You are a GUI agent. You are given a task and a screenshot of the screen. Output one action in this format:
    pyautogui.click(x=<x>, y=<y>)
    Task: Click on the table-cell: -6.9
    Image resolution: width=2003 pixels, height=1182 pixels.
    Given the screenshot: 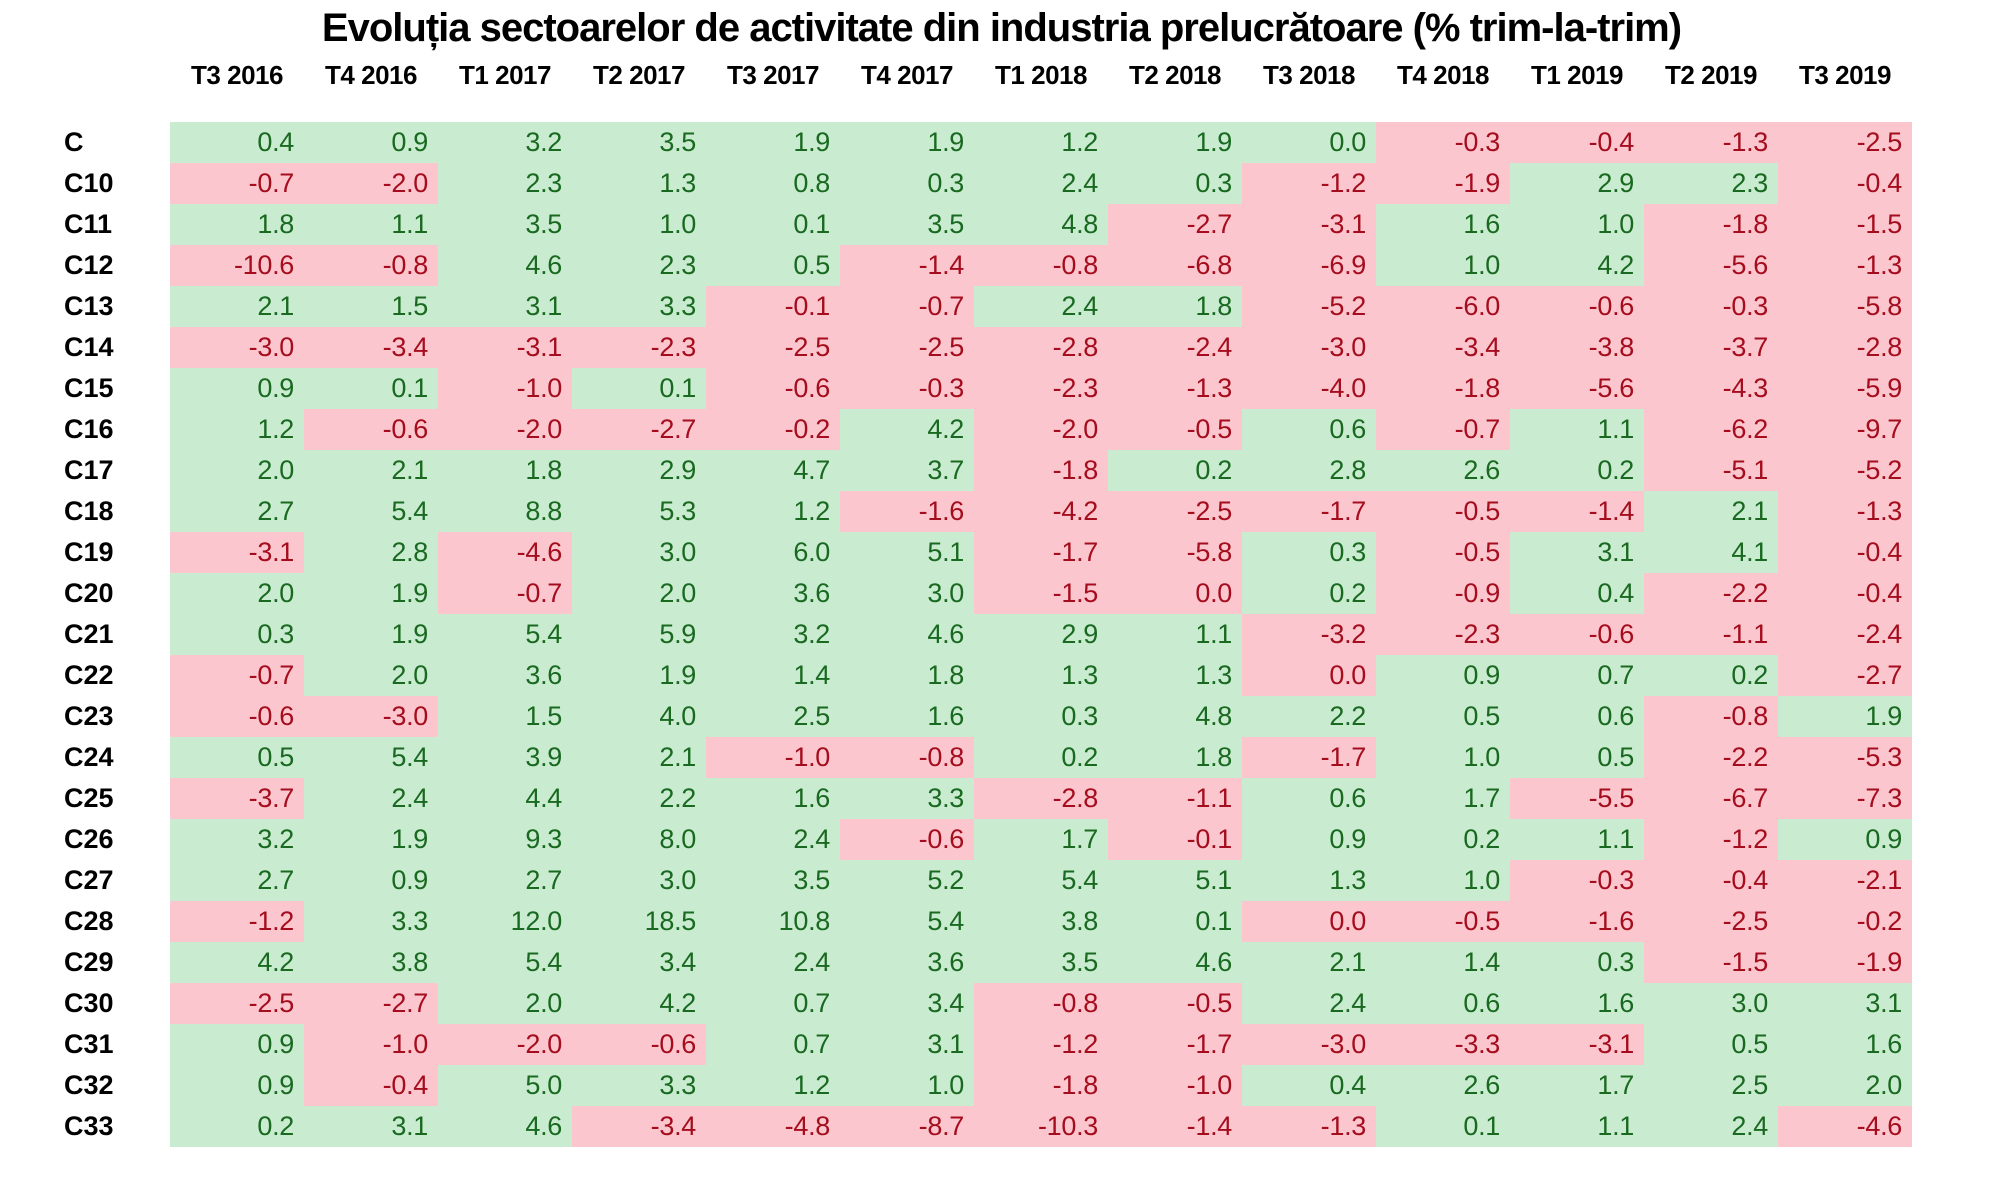 What is the action you would take?
    pyautogui.click(x=1309, y=265)
    